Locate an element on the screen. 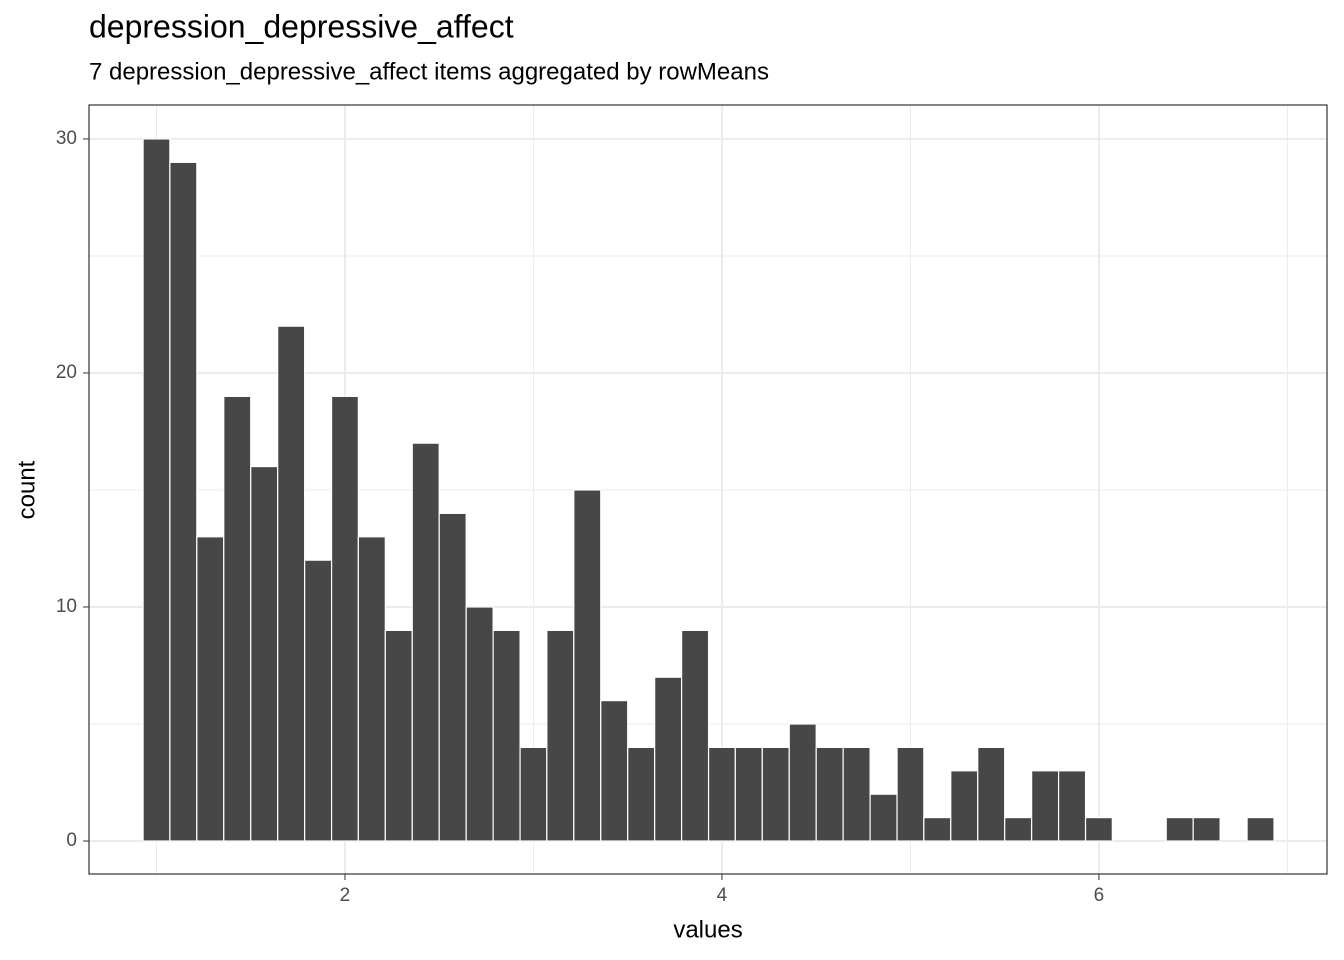 The width and height of the screenshot is (1344, 960). y-tick-label: 10 is located at coordinates (66, 606).